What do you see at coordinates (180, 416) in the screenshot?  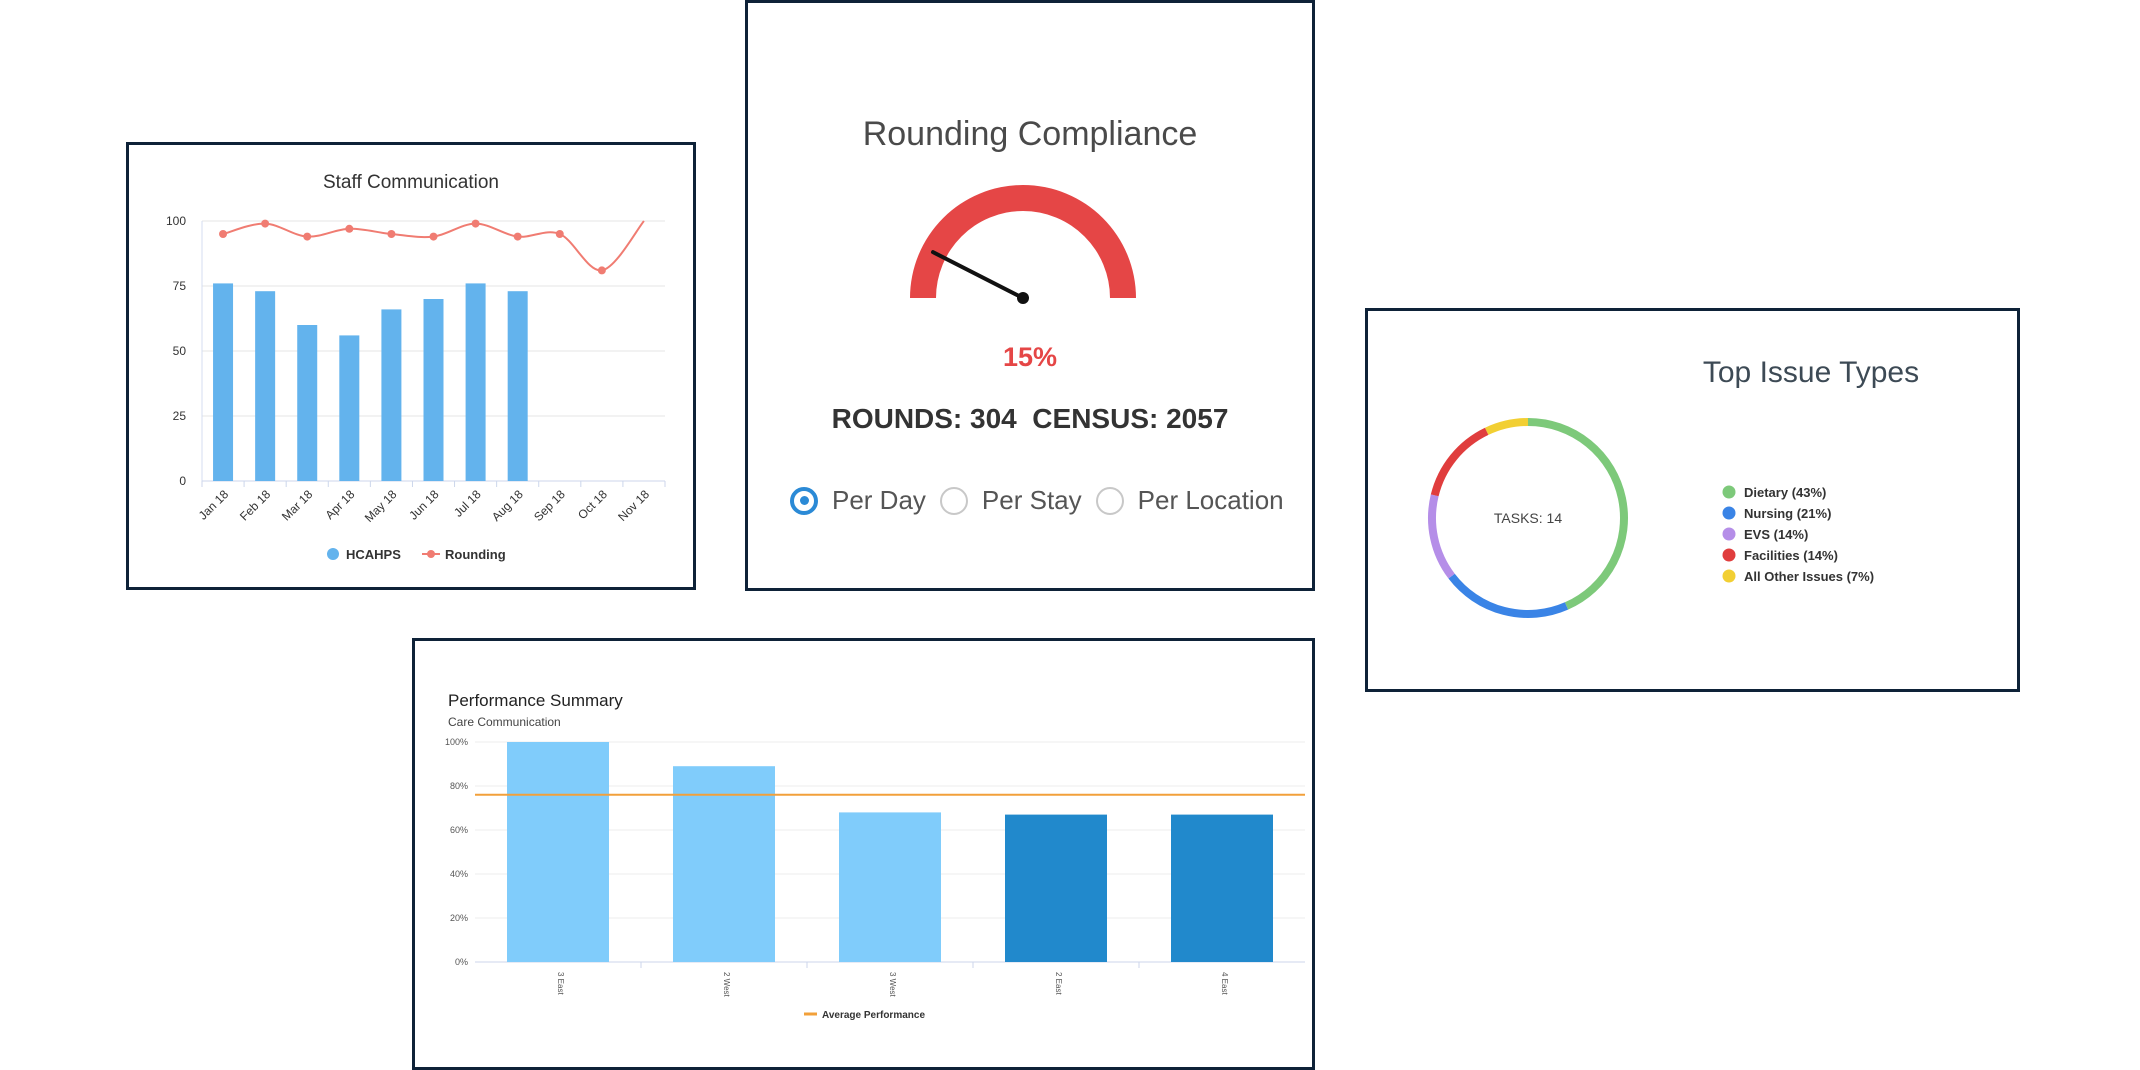 I see `staff-y-tick-label: 25` at bounding box center [180, 416].